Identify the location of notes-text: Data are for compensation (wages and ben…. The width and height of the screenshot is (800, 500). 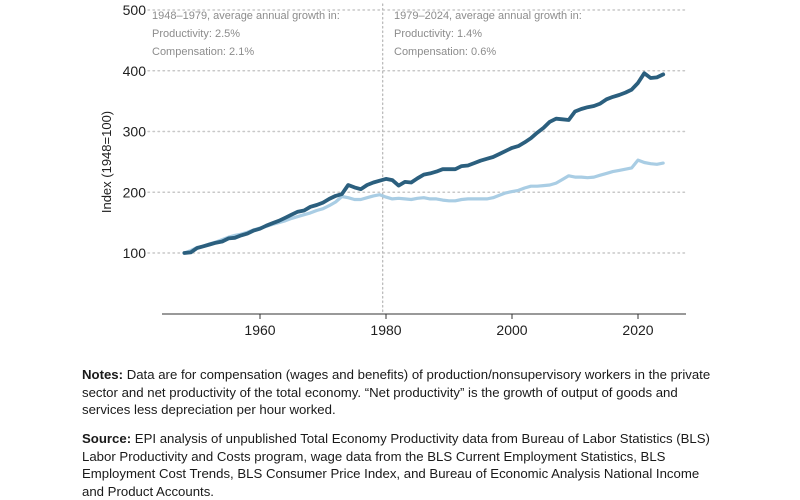
(396, 392).